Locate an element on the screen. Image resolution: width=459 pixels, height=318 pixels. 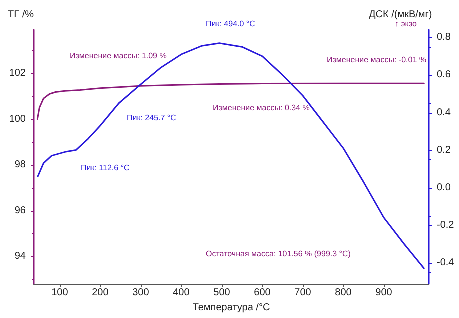
y2-axis-title: ДСК /(мкВ/мг) is located at coordinates (400, 15).